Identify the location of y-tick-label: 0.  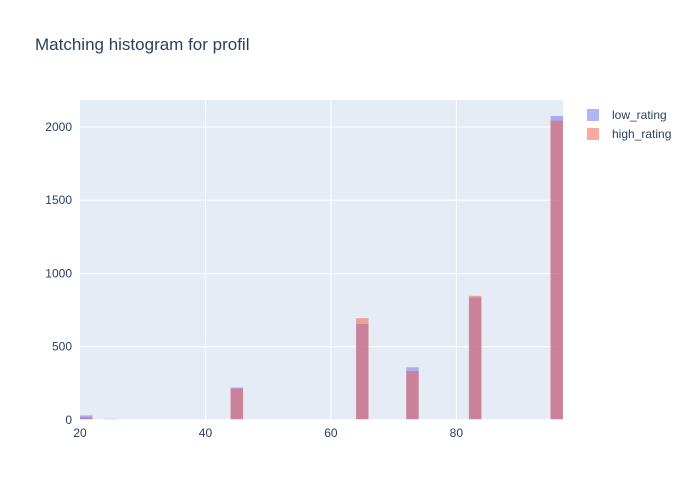
(68, 420).